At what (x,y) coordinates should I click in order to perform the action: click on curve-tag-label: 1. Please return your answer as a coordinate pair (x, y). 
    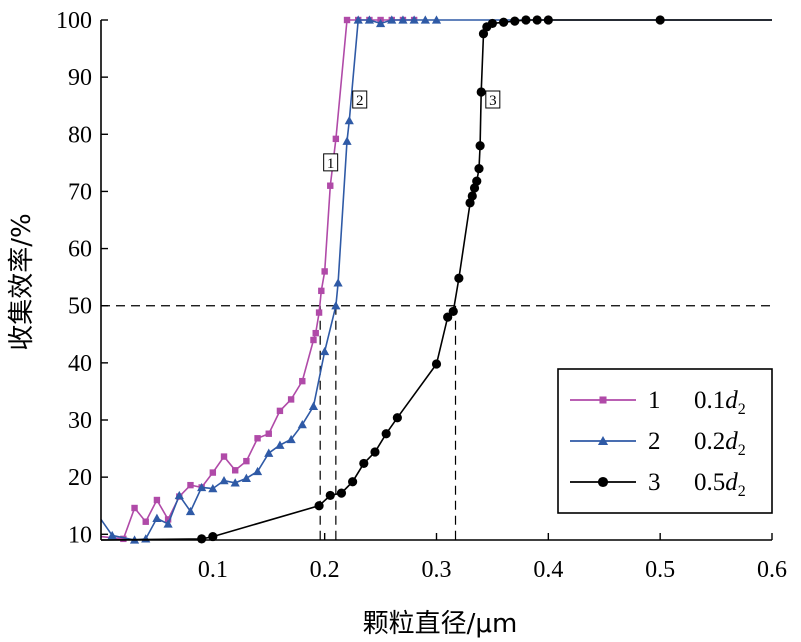
    Looking at the image, I should click on (331, 164).